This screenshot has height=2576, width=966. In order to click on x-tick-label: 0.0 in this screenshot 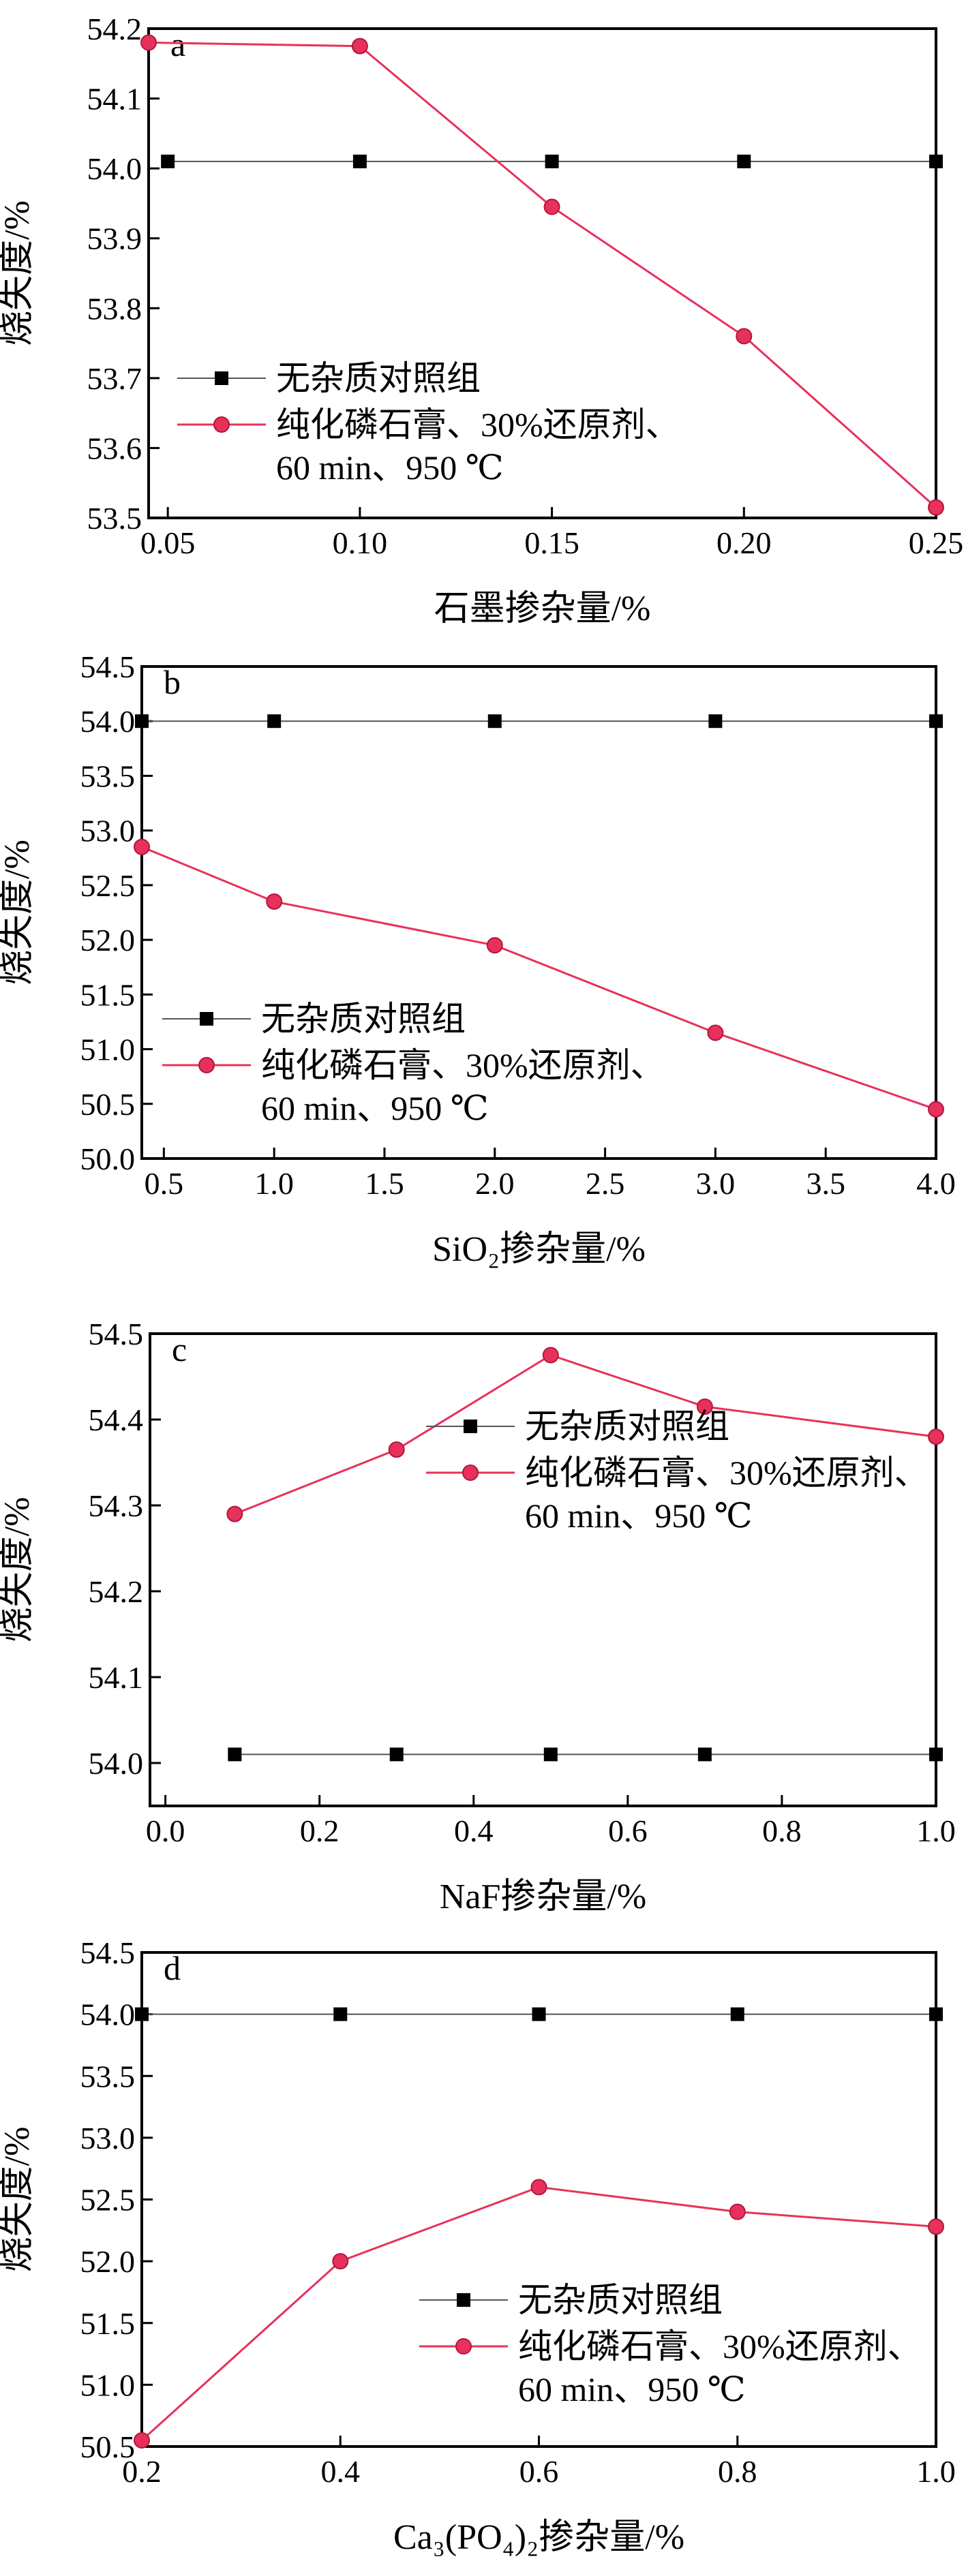, I will do `click(165, 1831)`.